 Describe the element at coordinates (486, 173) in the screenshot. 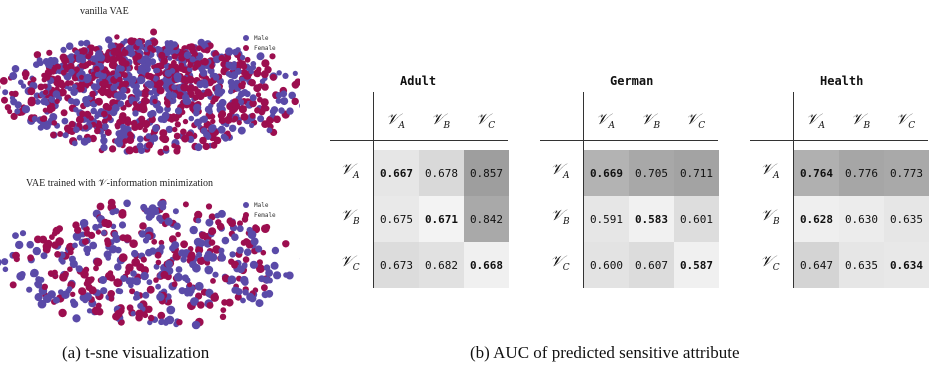

I see `table-cell: 0.857` at that location.